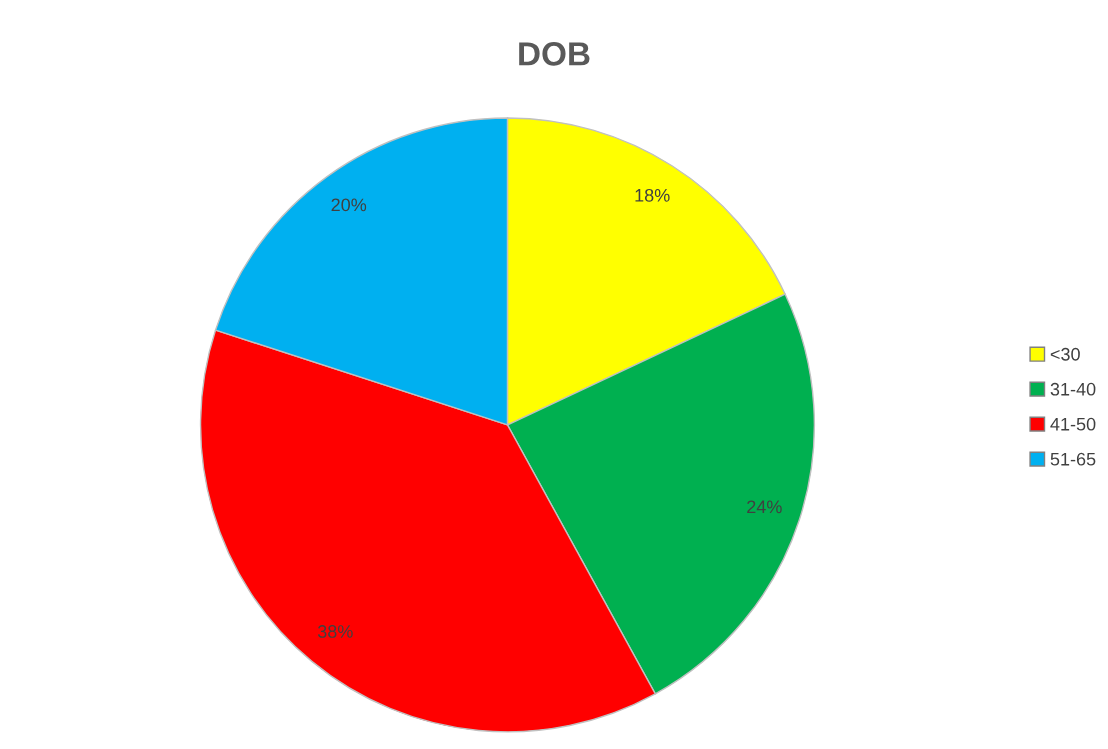 The height and width of the screenshot is (749, 1108). What do you see at coordinates (652, 195) in the screenshot?
I see `data-label: 18%` at bounding box center [652, 195].